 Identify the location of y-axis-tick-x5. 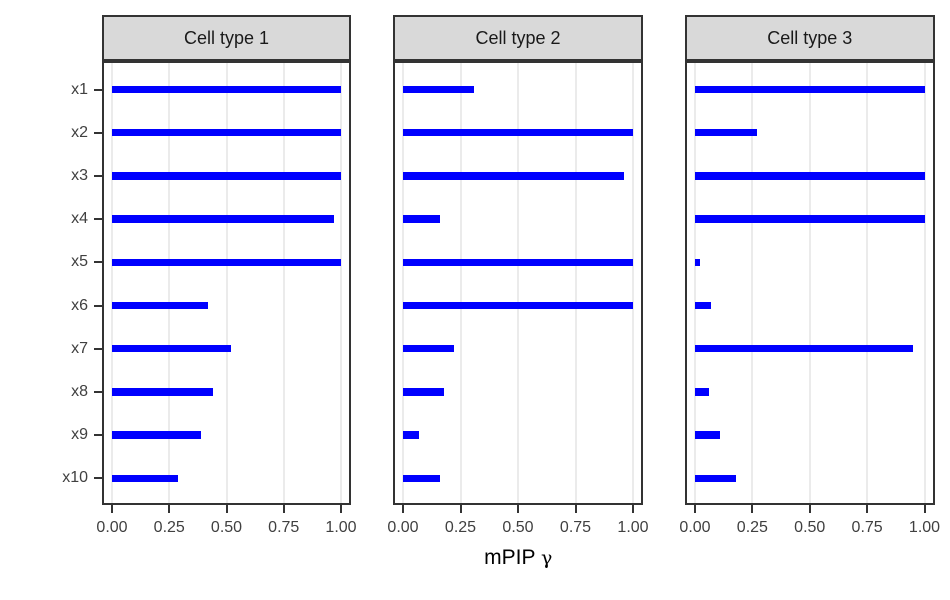
(98, 262).